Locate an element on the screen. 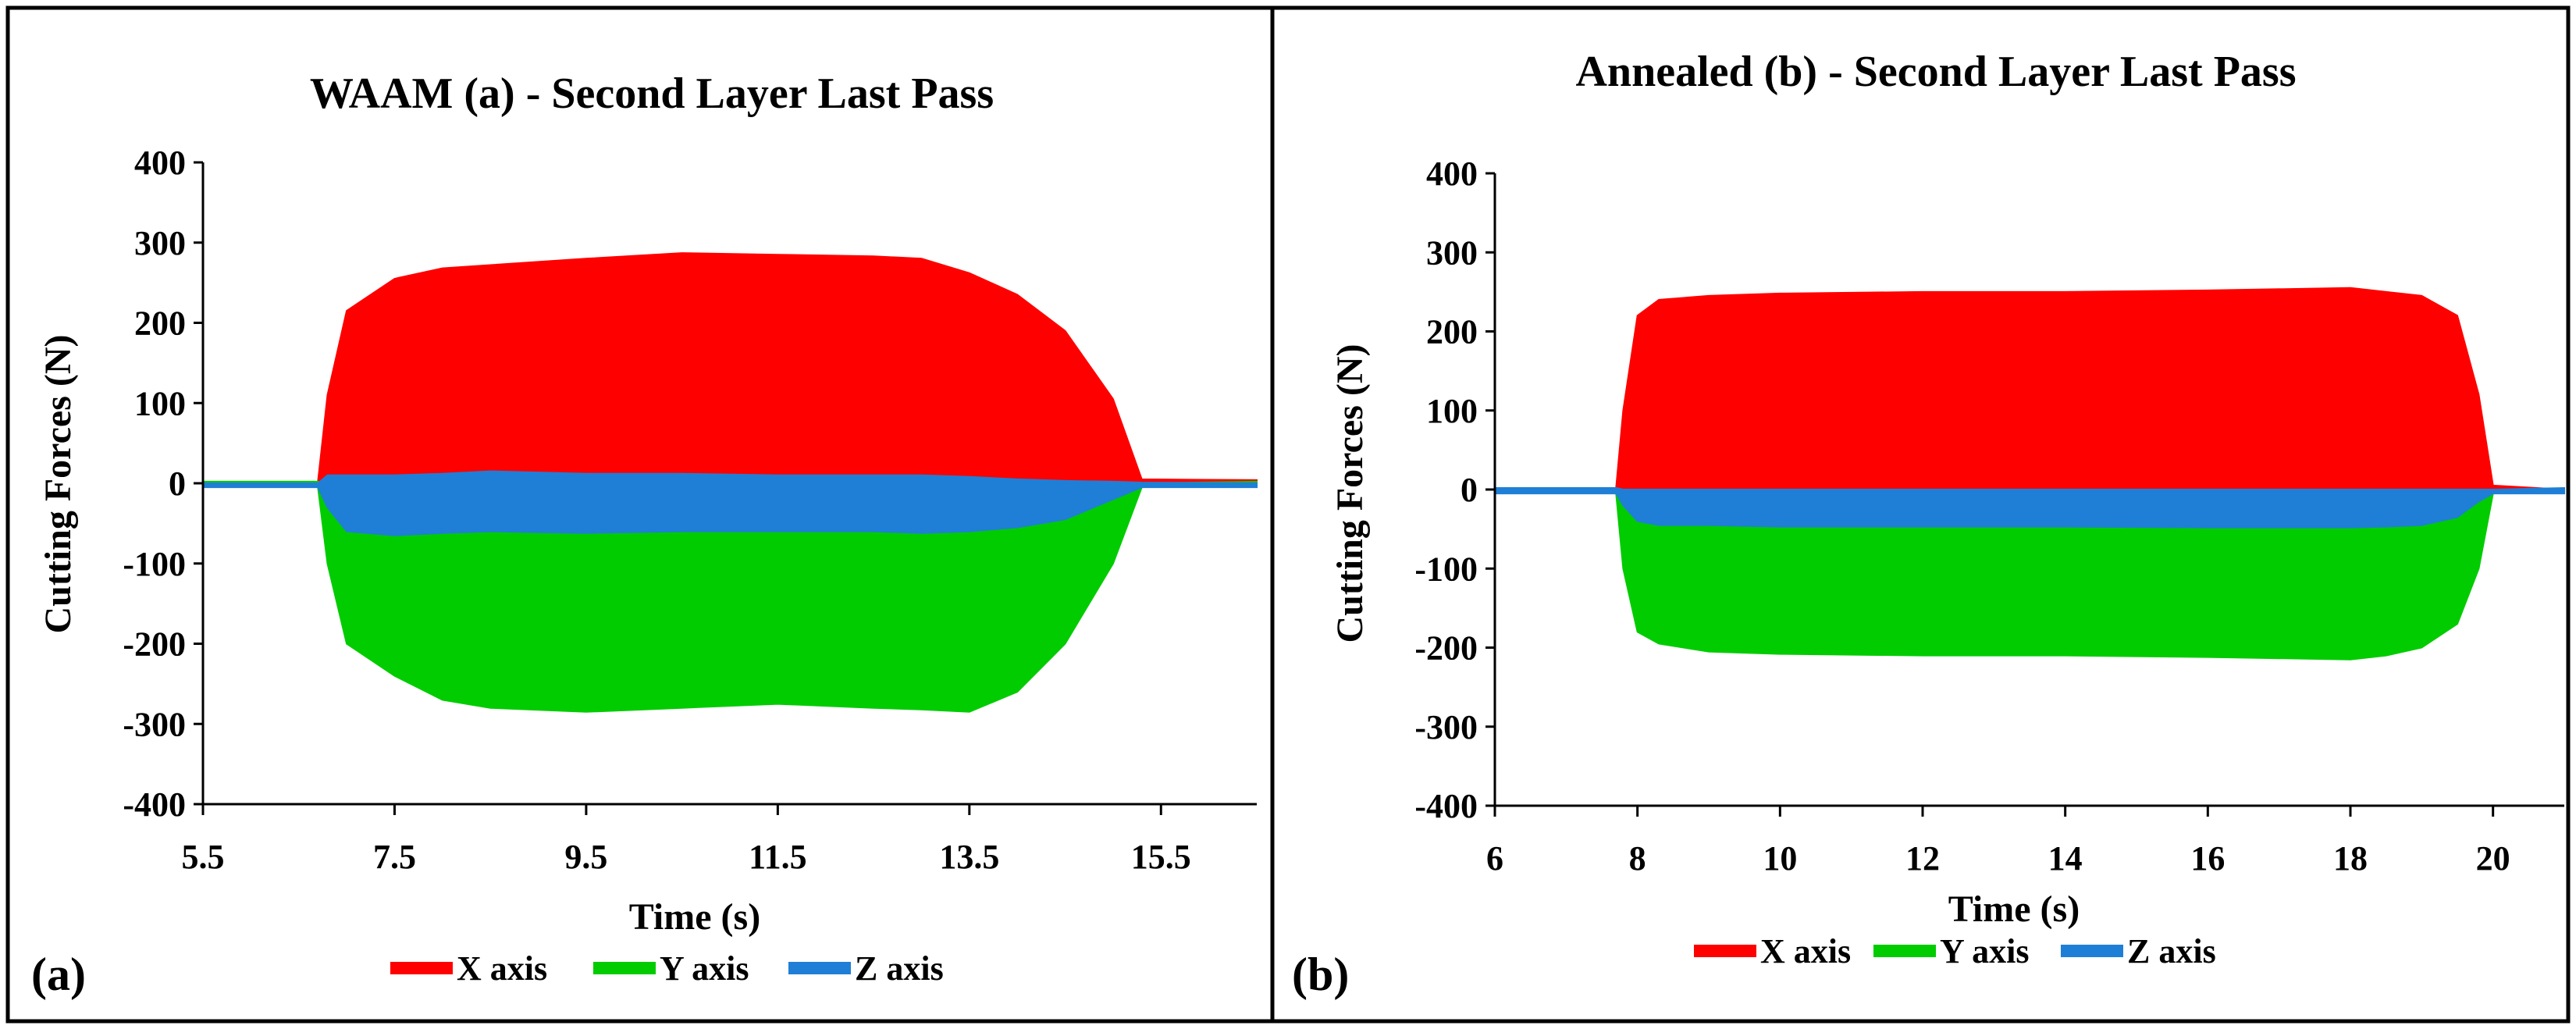  x-tick-label: 7.5 is located at coordinates (394, 857).